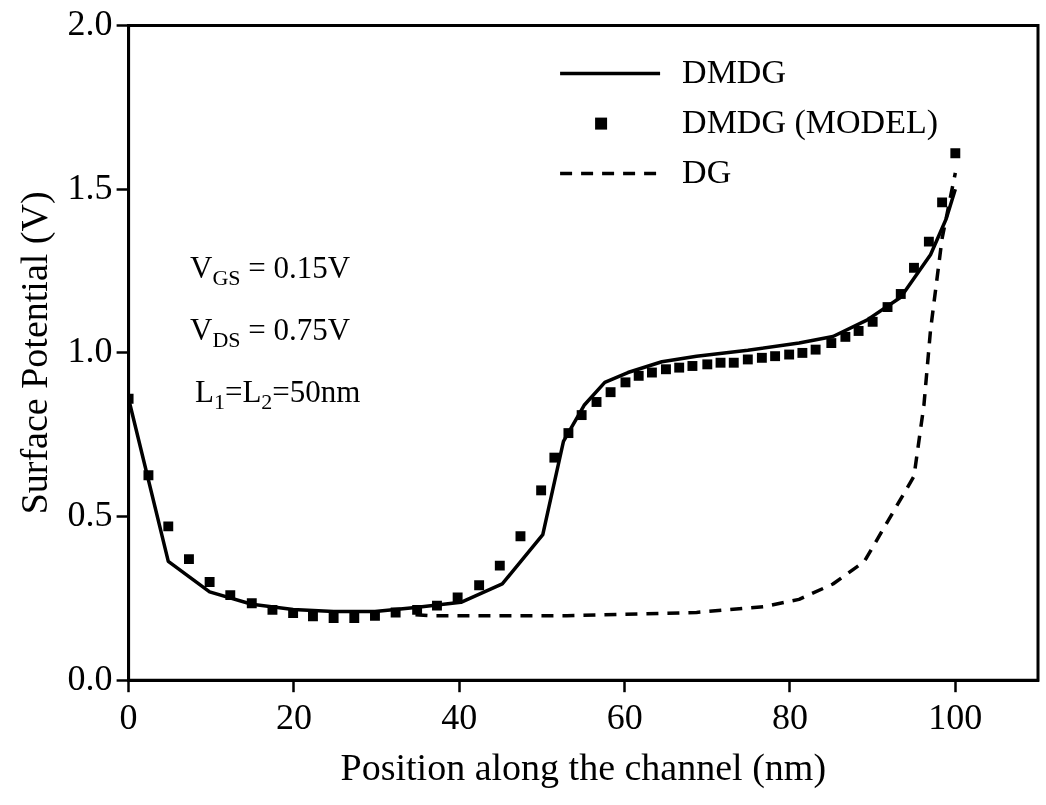  Describe the element at coordinates (293, 717) in the screenshot. I see `x-tick-label: 20` at that location.